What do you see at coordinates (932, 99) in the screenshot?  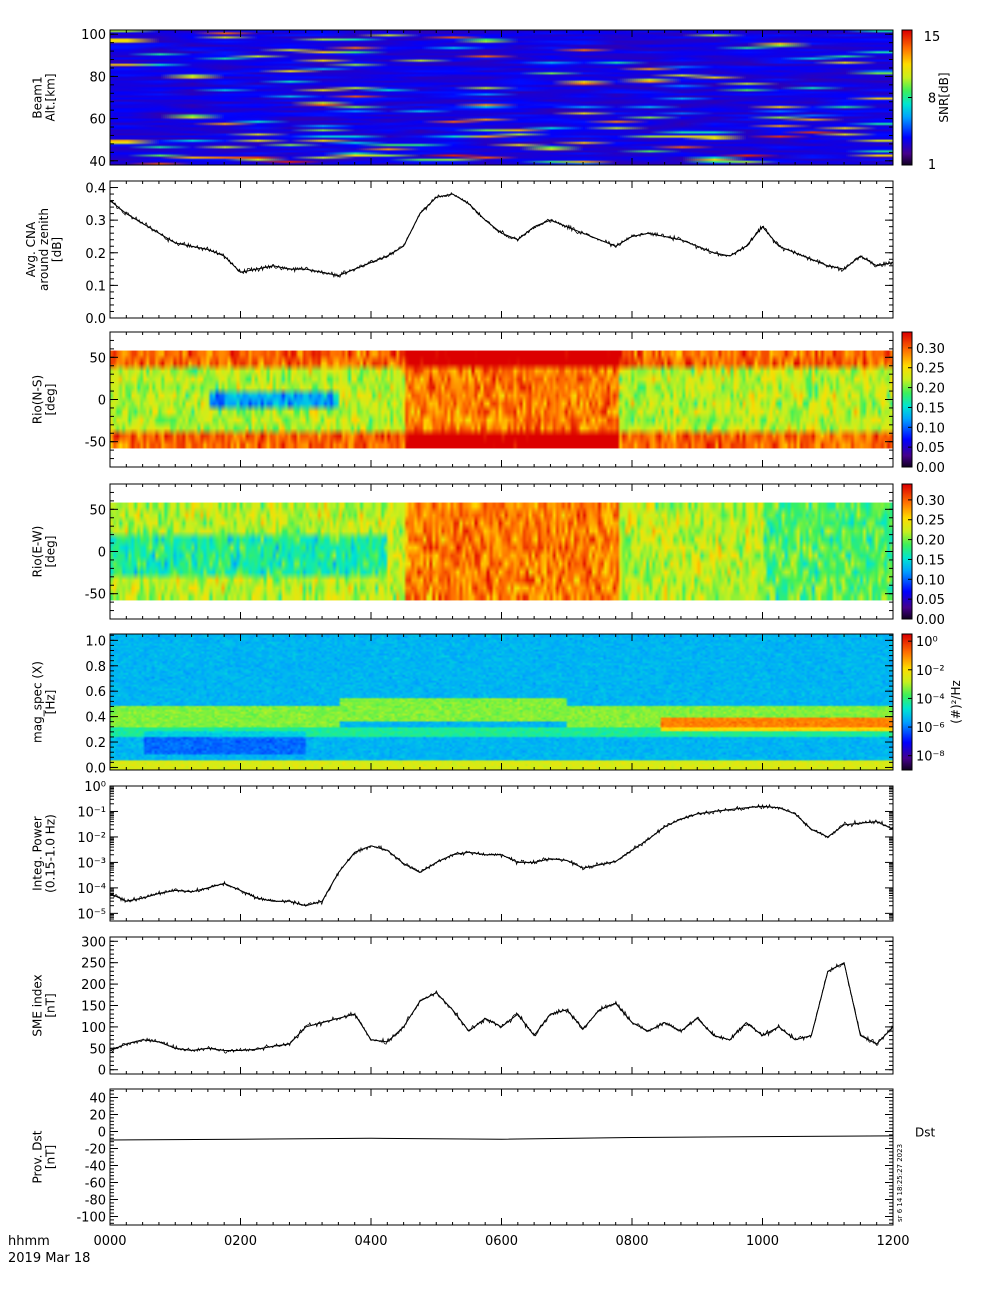 I see `colorbar-tick-label: 8` at bounding box center [932, 99].